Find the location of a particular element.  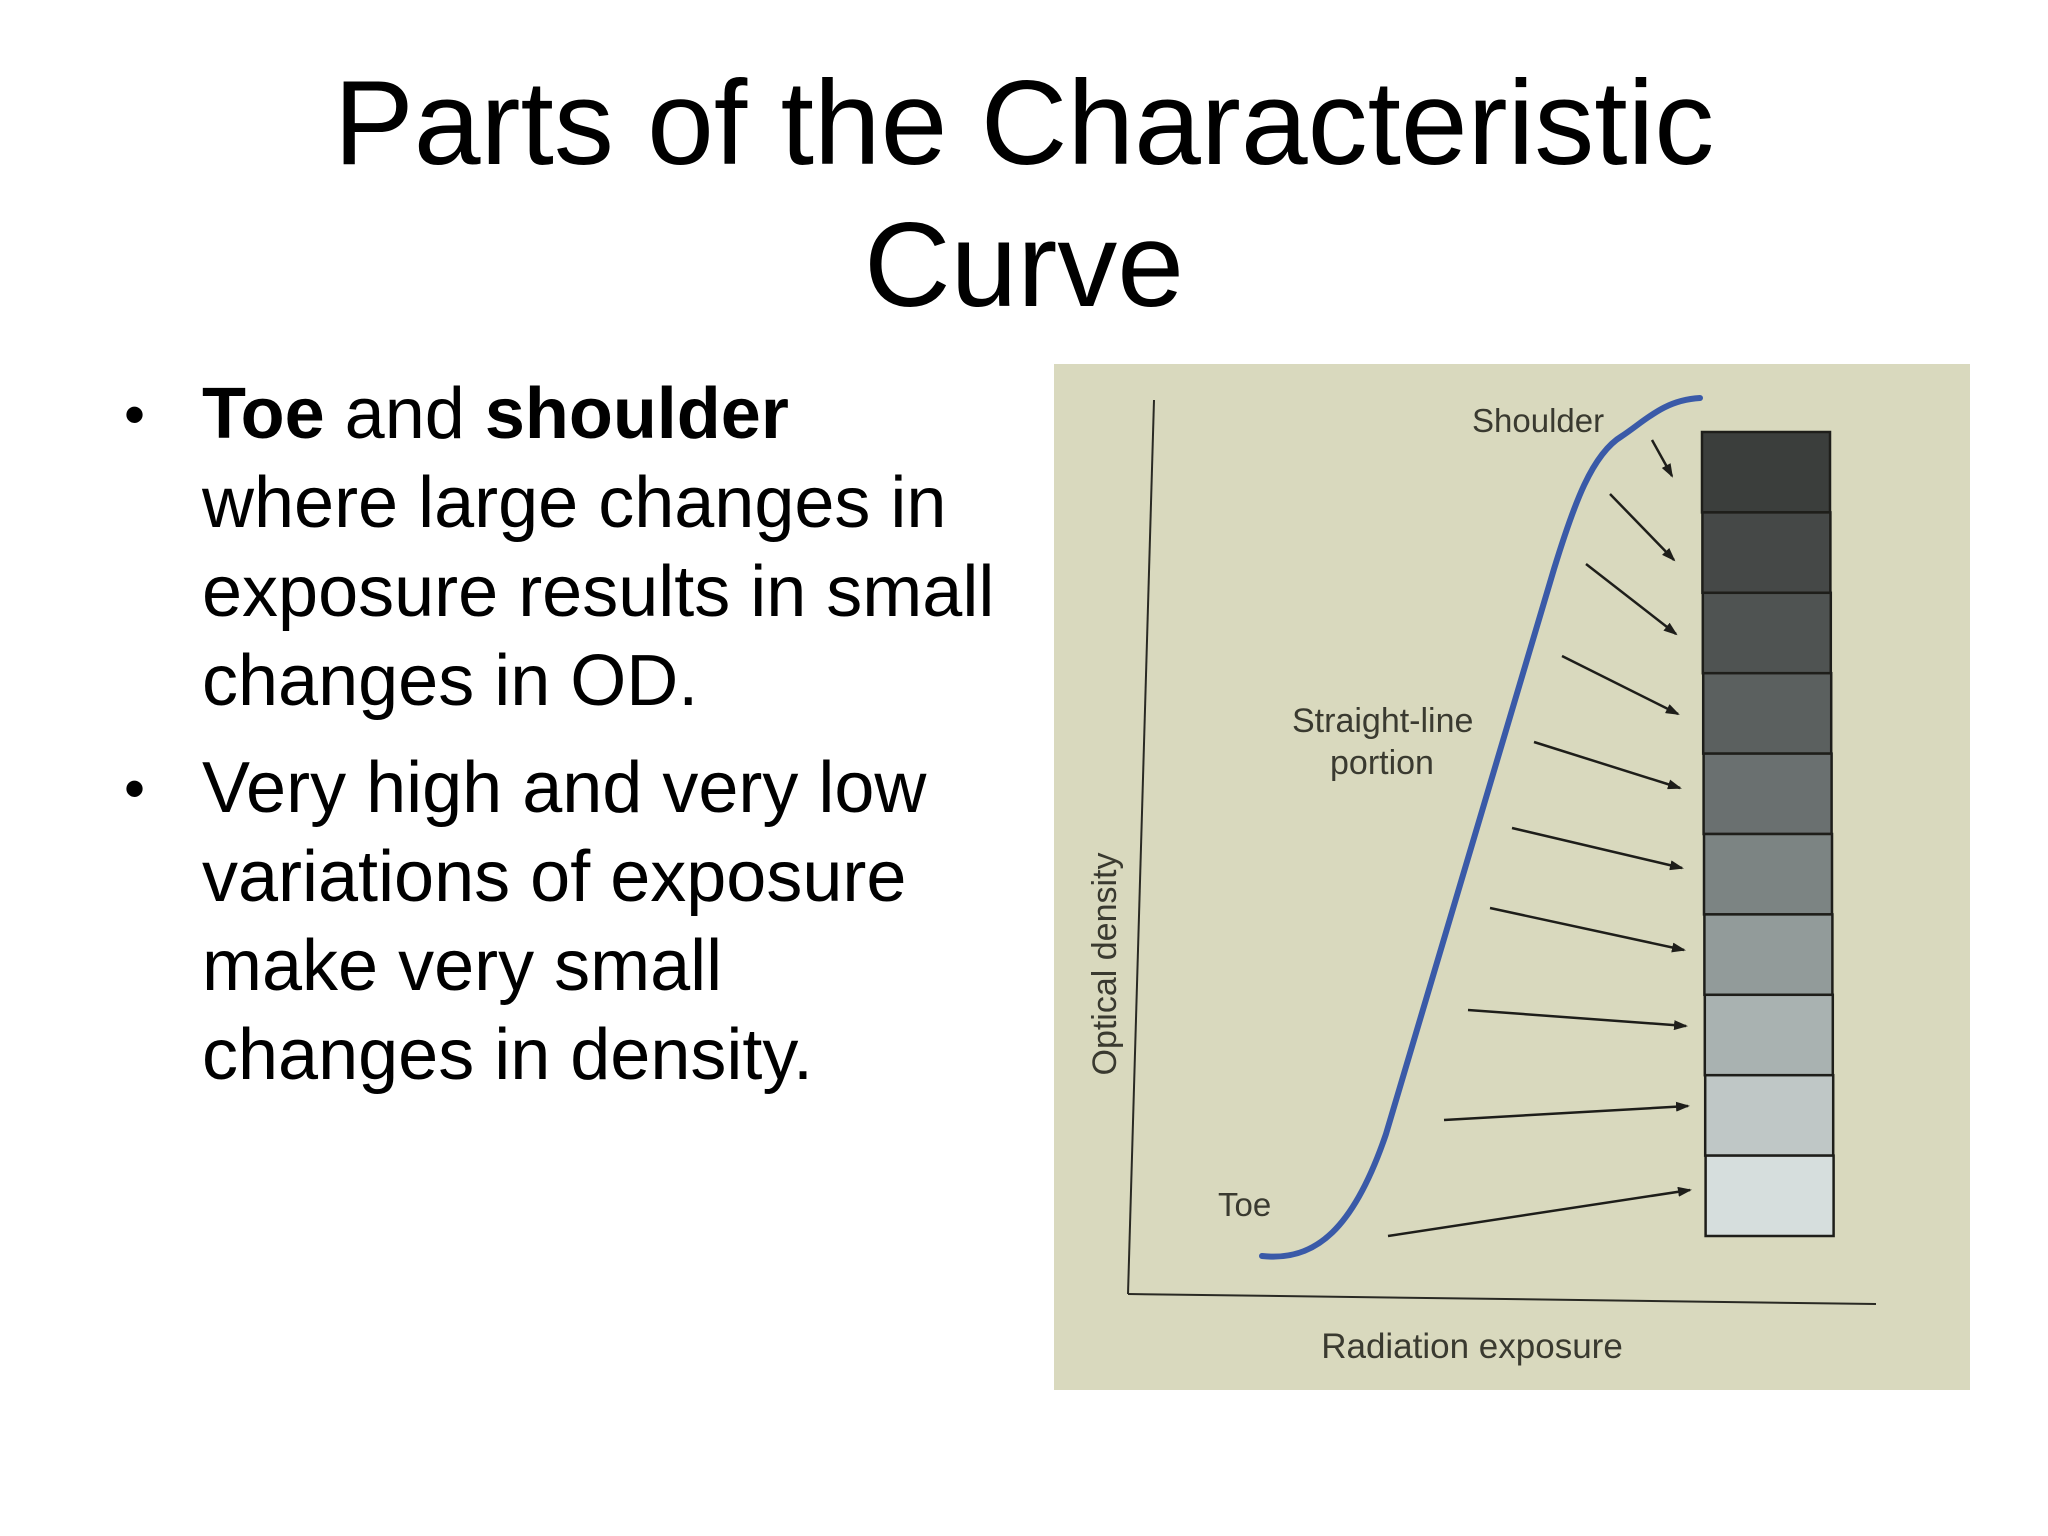

bullet-text: and is located at coordinates (404, 414).